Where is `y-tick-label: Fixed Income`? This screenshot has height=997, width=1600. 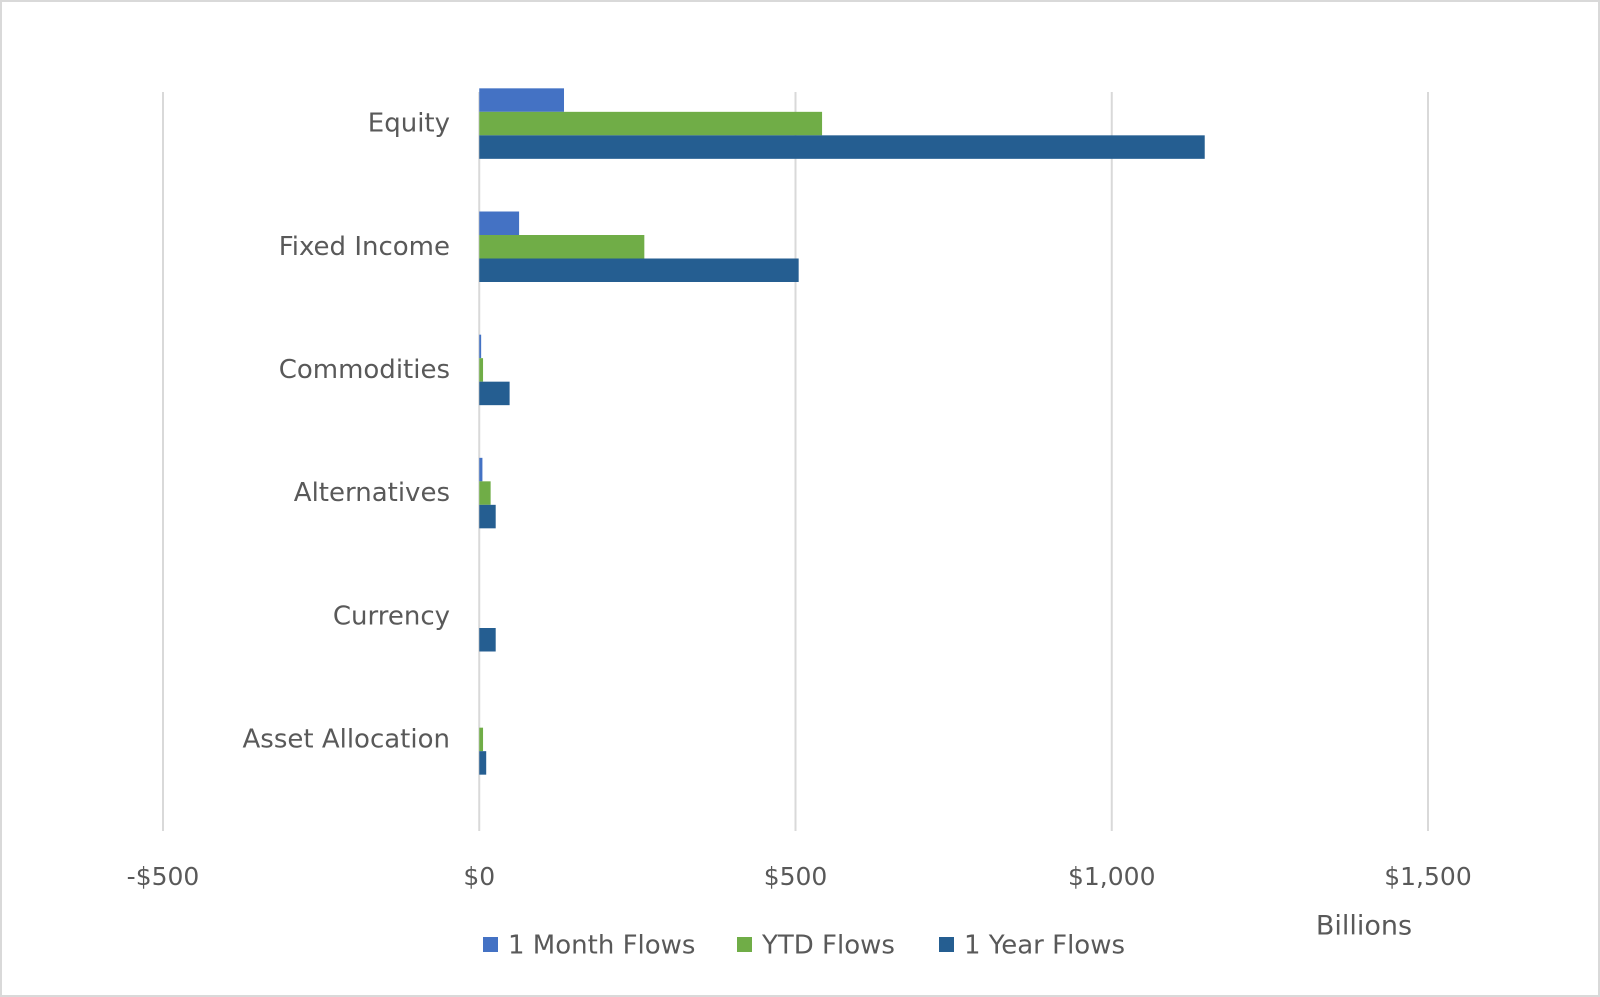
y-tick-label: Fixed Income is located at coordinates (364, 247).